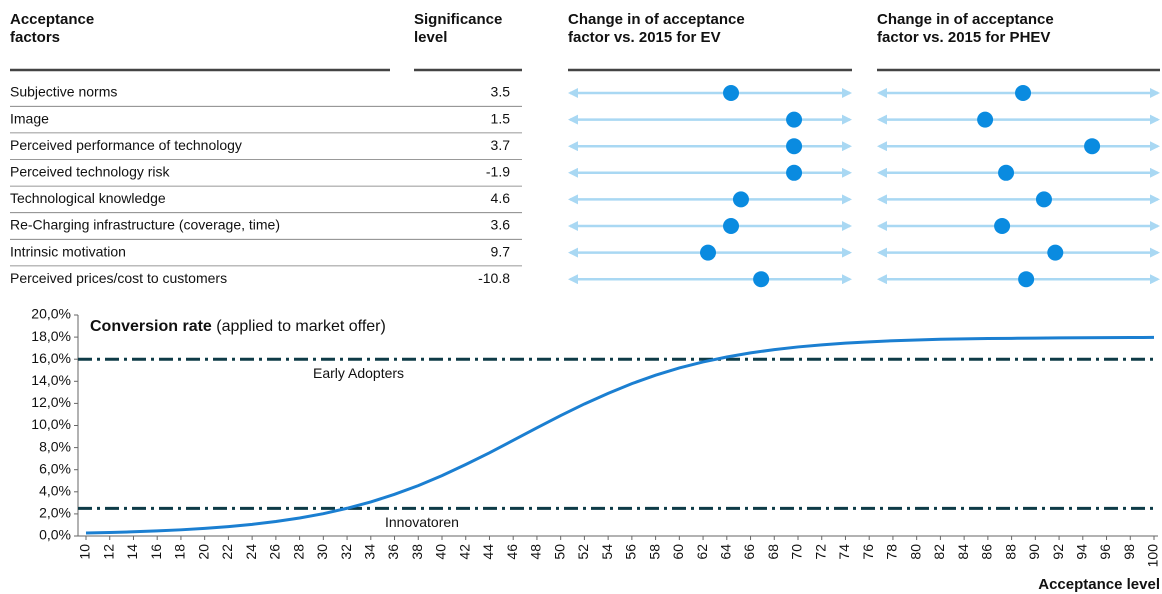 The height and width of the screenshot is (594, 1162). What do you see at coordinates (654, 552) in the screenshot?
I see `x-tick-label: 58` at bounding box center [654, 552].